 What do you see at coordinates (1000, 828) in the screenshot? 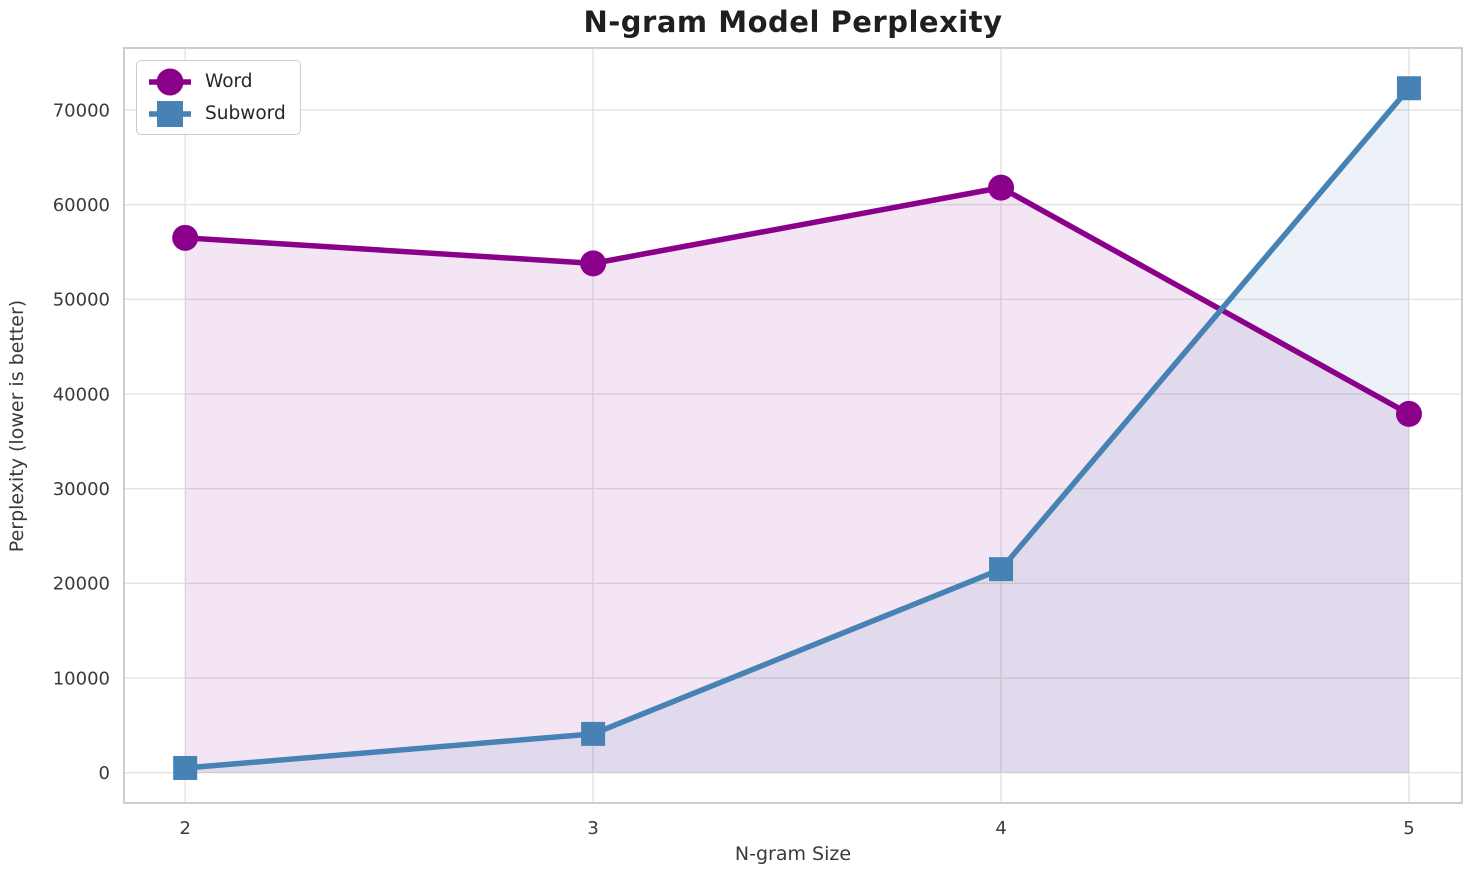
I see `x-tick-label: 4` at bounding box center [1000, 828].